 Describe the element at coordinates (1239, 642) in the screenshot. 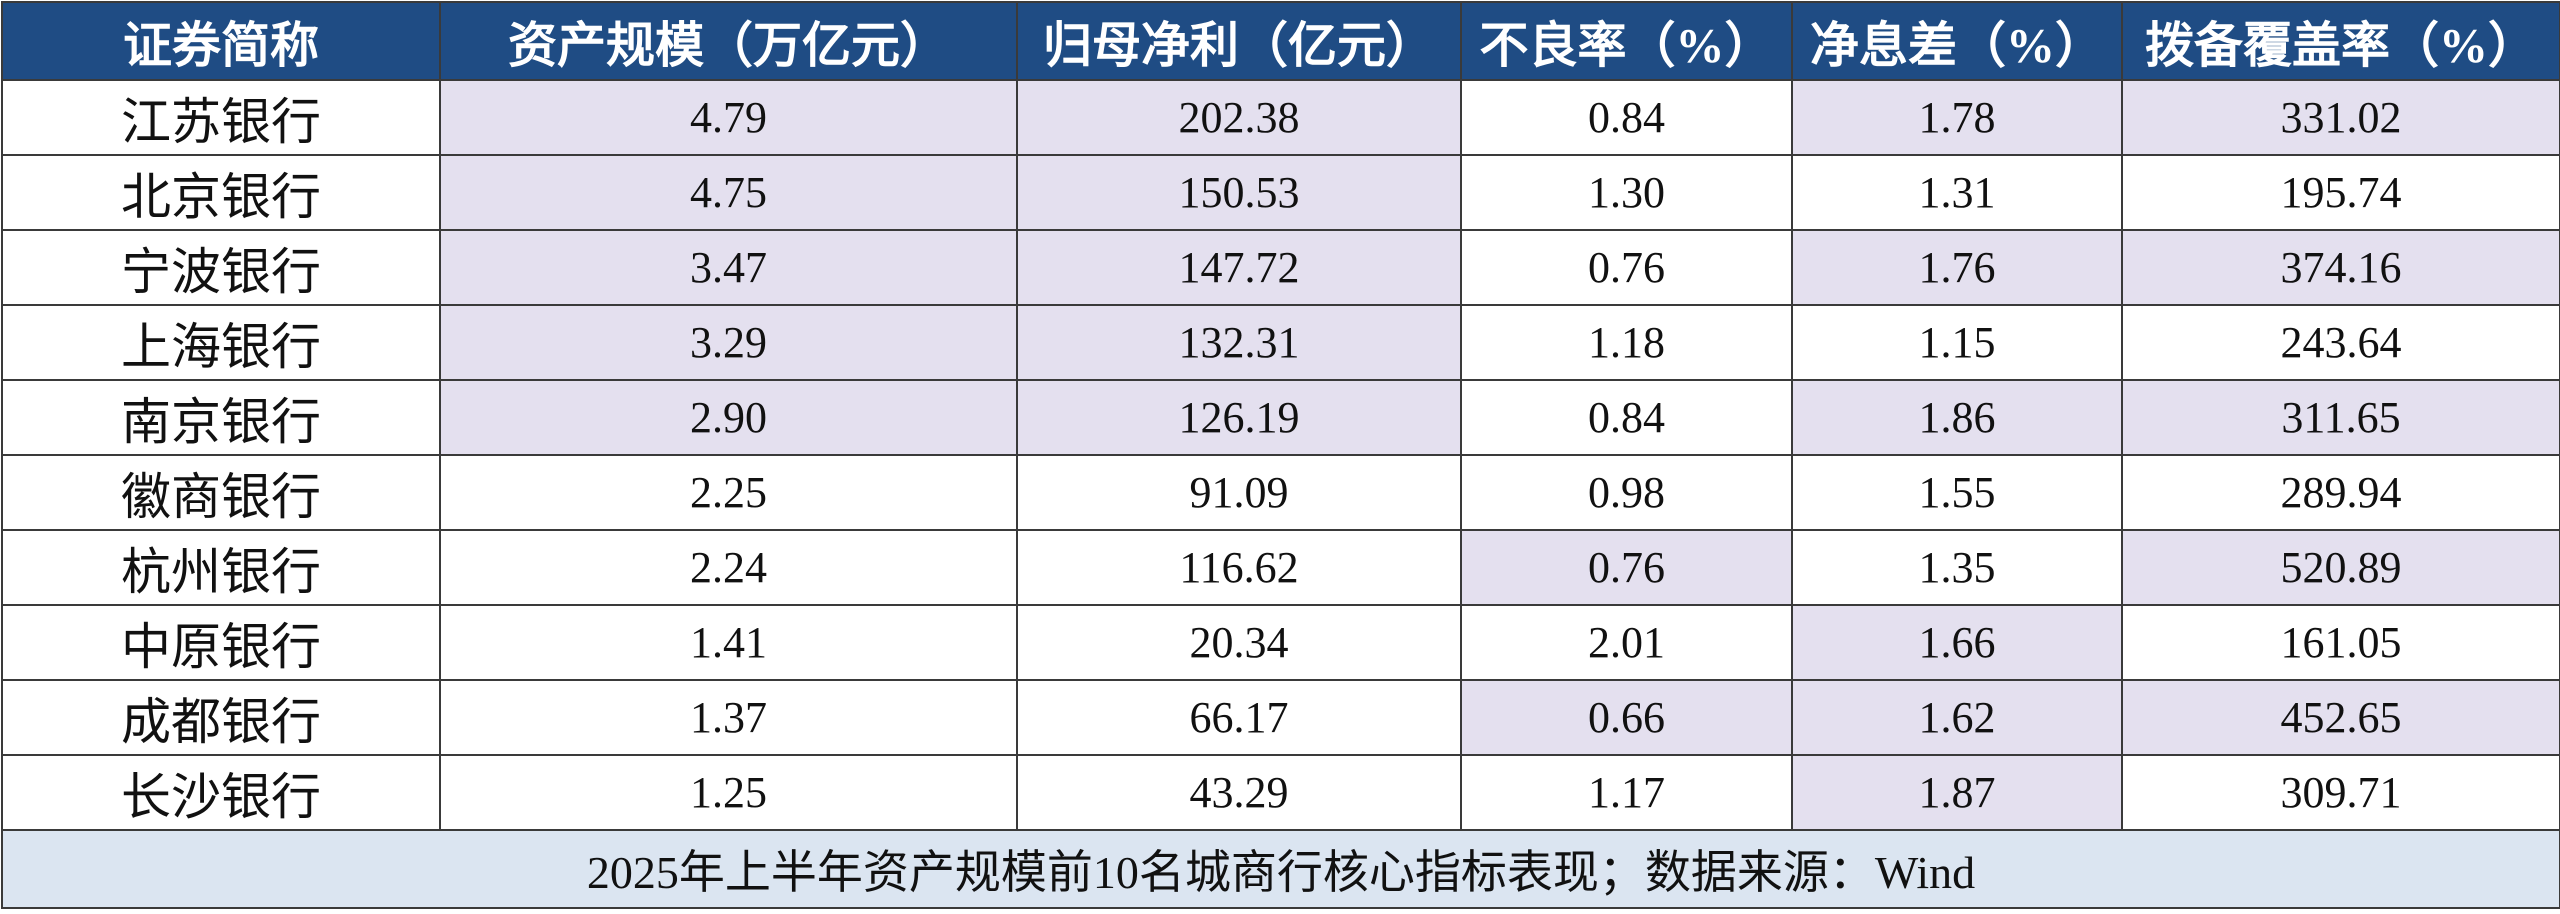

I see `value-cell: 20.34` at that location.